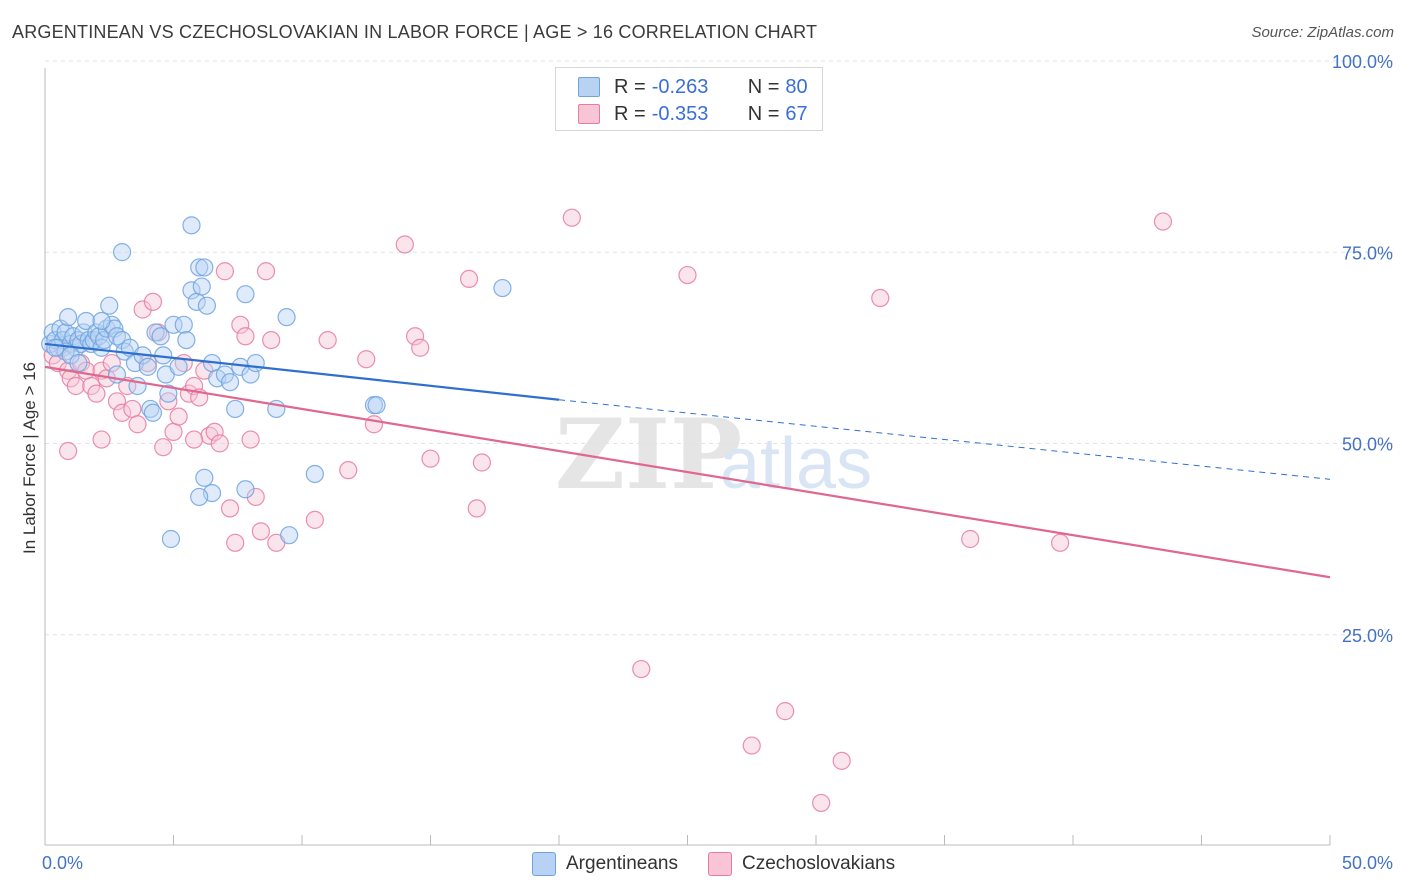 The height and width of the screenshot is (892, 1406). What do you see at coordinates (1367, 445) in the screenshot?
I see `y-tick-label: 50.0%` at bounding box center [1367, 445].